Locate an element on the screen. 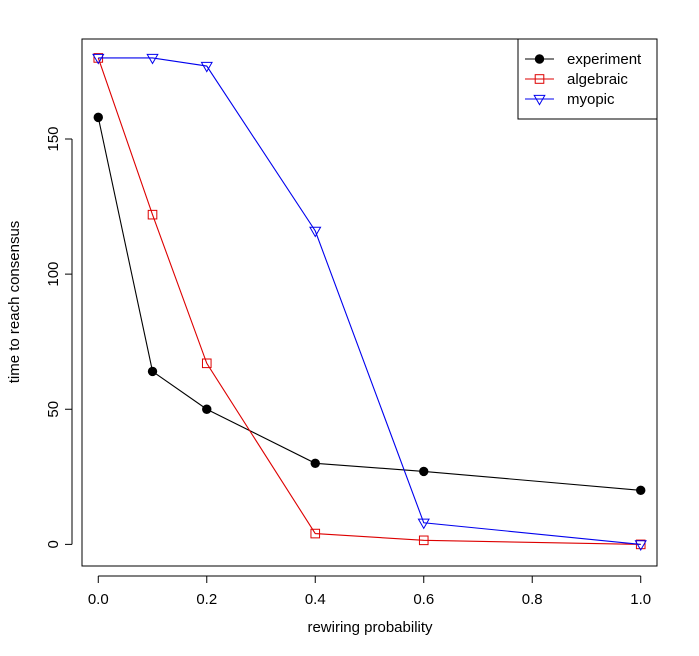  legend-entry-algebraic: algebraic is located at coordinates (576, 79).